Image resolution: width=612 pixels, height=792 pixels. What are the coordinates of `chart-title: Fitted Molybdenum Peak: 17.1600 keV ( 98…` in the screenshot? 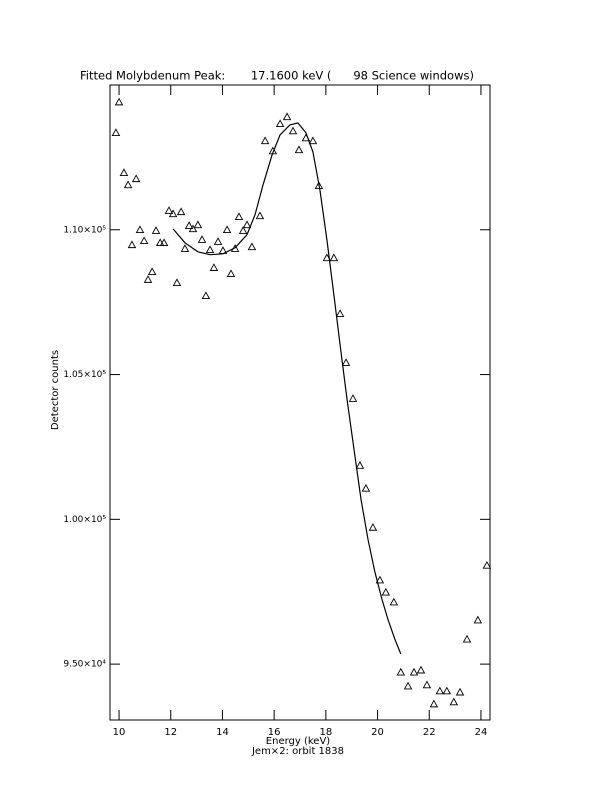 It's located at (277, 76).